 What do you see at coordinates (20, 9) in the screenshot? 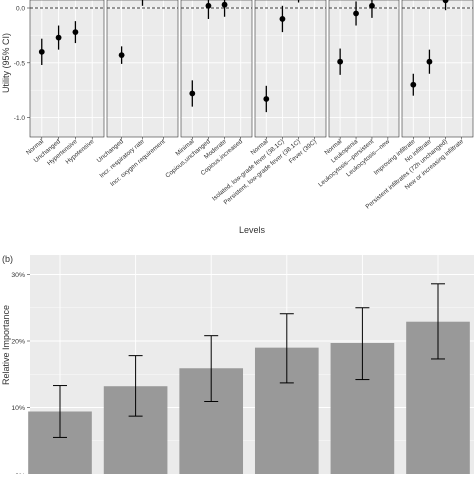
I see `utility-y-tick-label: 0.0` at bounding box center [20, 9].